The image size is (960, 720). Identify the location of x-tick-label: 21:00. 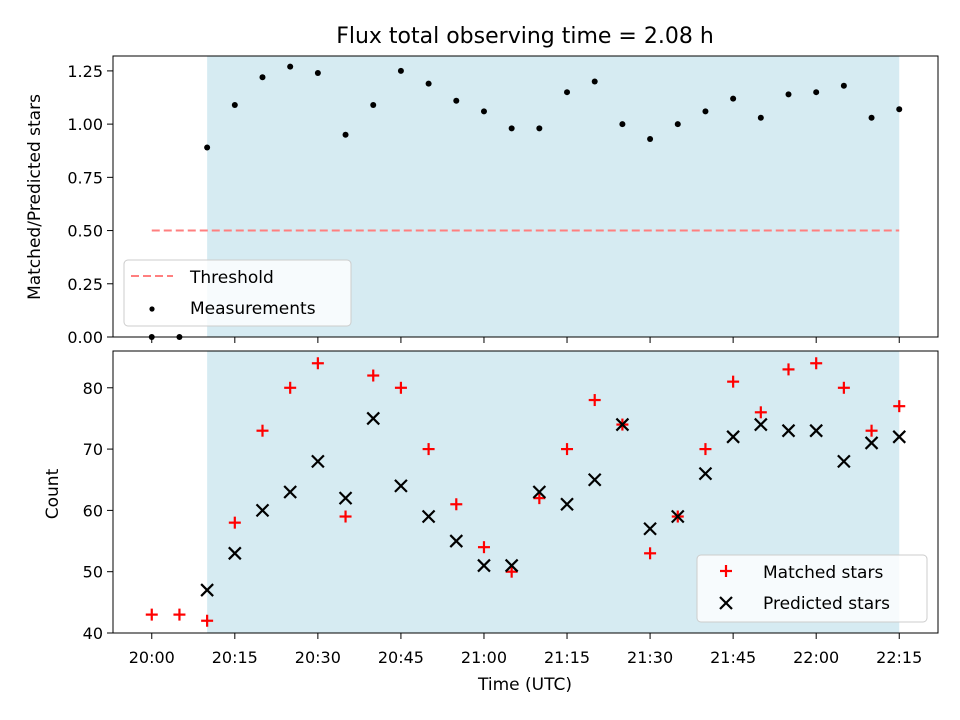
(484, 657).